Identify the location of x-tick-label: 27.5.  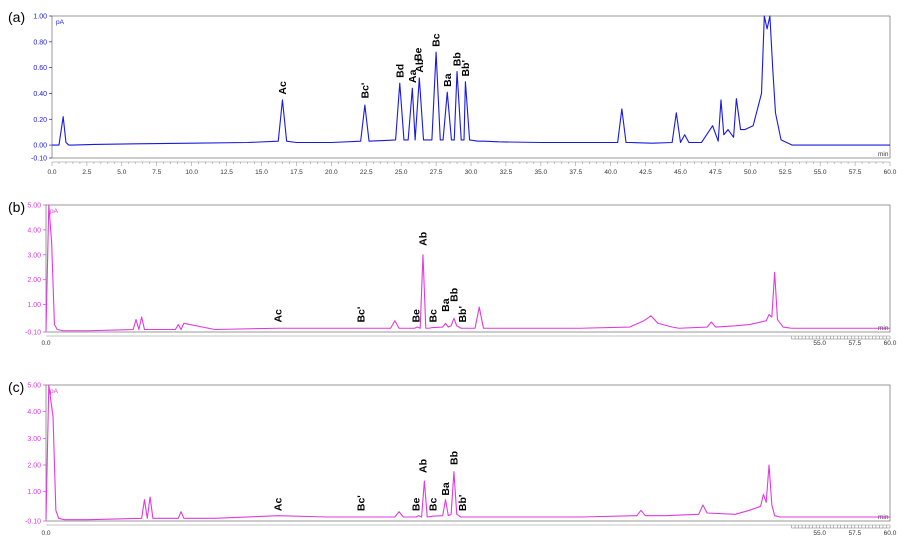
(436, 172).